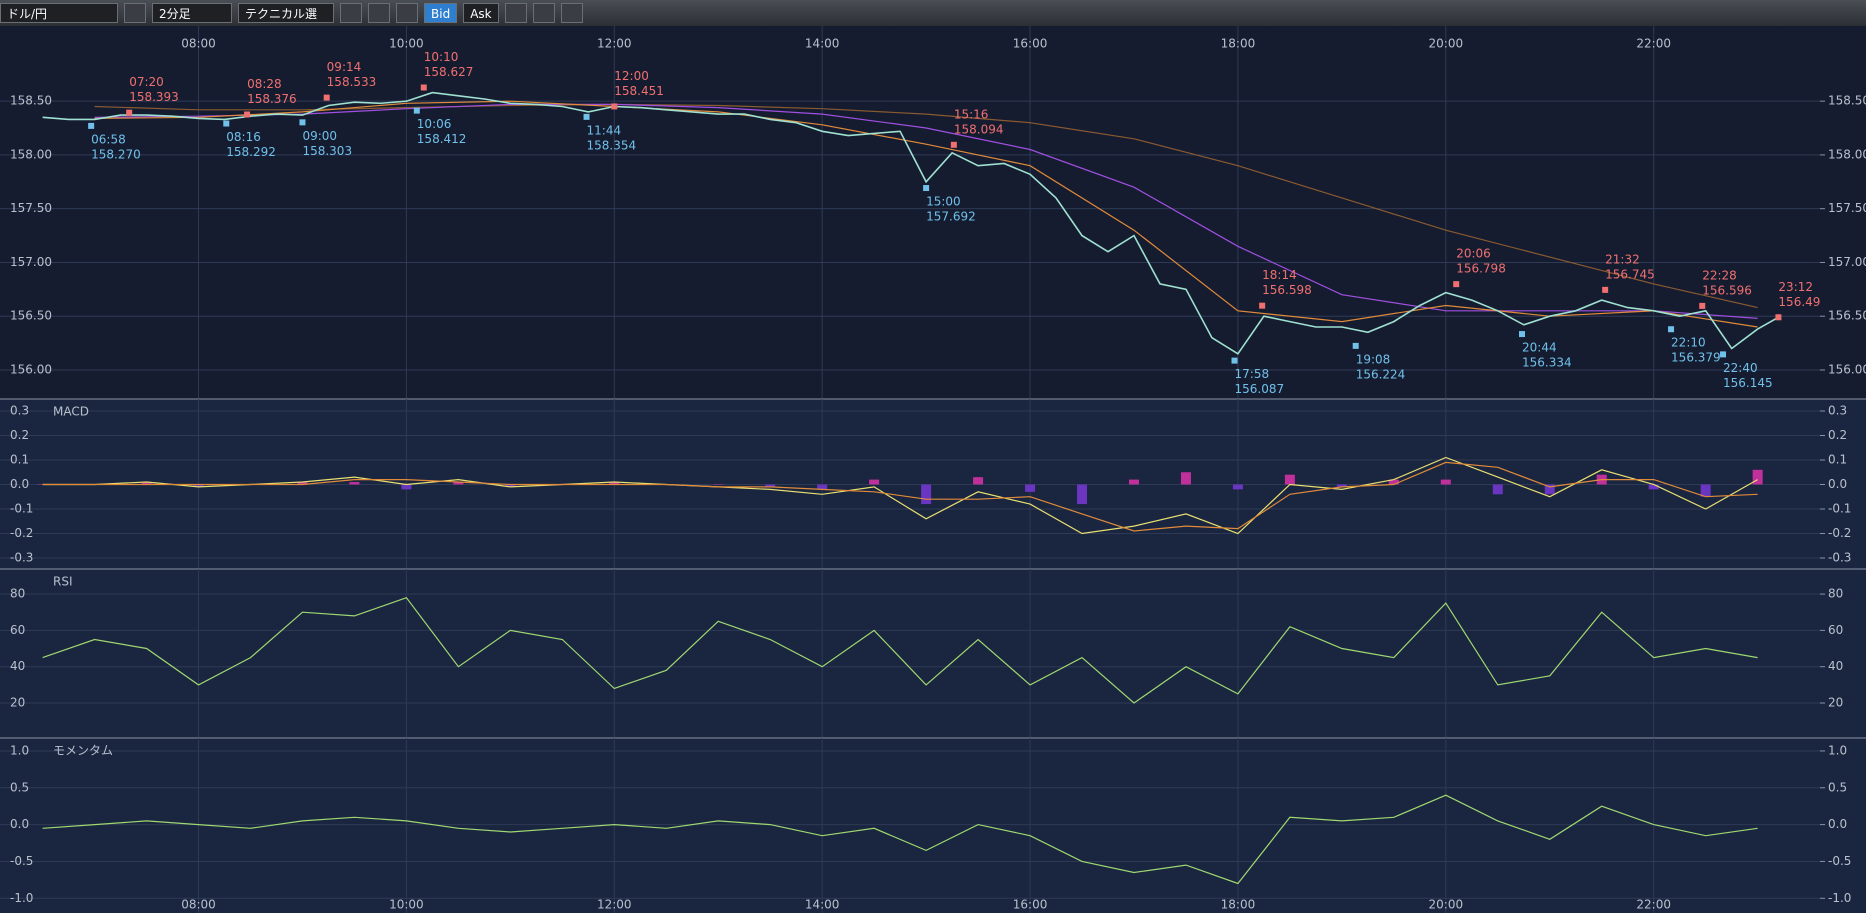  What do you see at coordinates (286, 13) in the screenshot?
I see `technical-select: テクニカル選択` at bounding box center [286, 13].